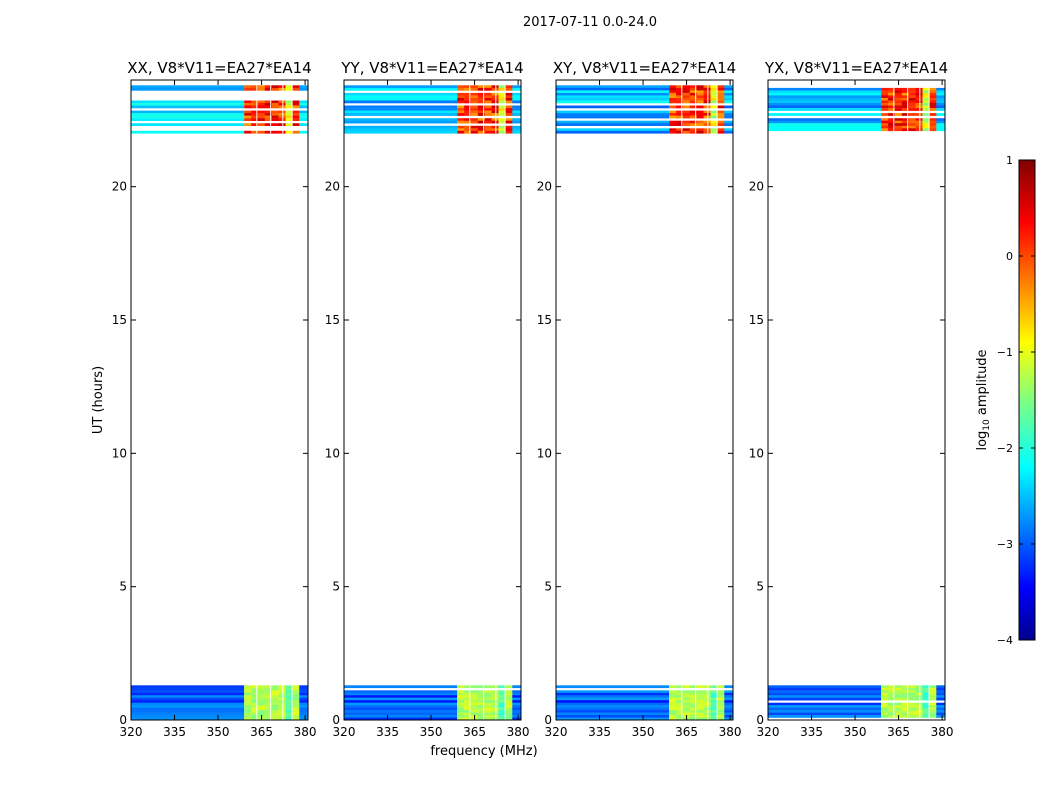 The image size is (1050, 800). Describe the element at coordinates (119, 453) in the screenshot. I see `y-tick-label: 10` at that location.